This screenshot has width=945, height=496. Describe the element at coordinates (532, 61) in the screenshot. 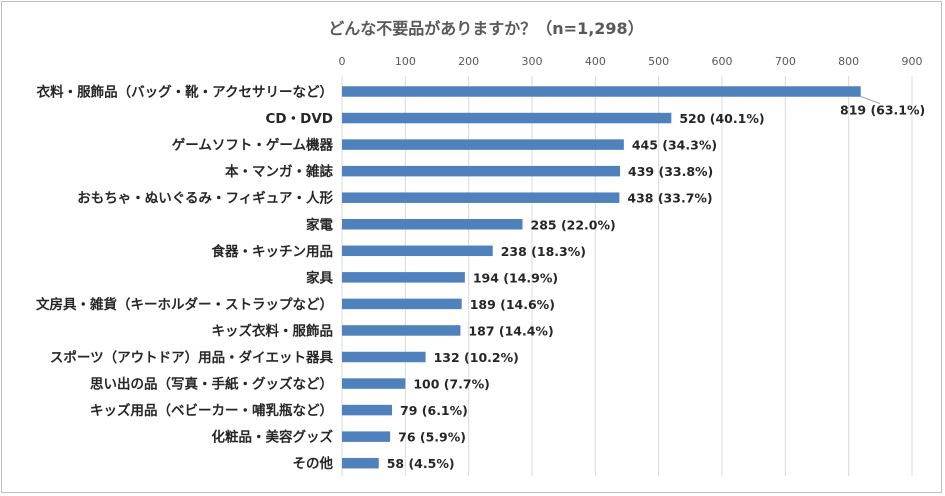

I see `x-tick-label: 300` at that location.